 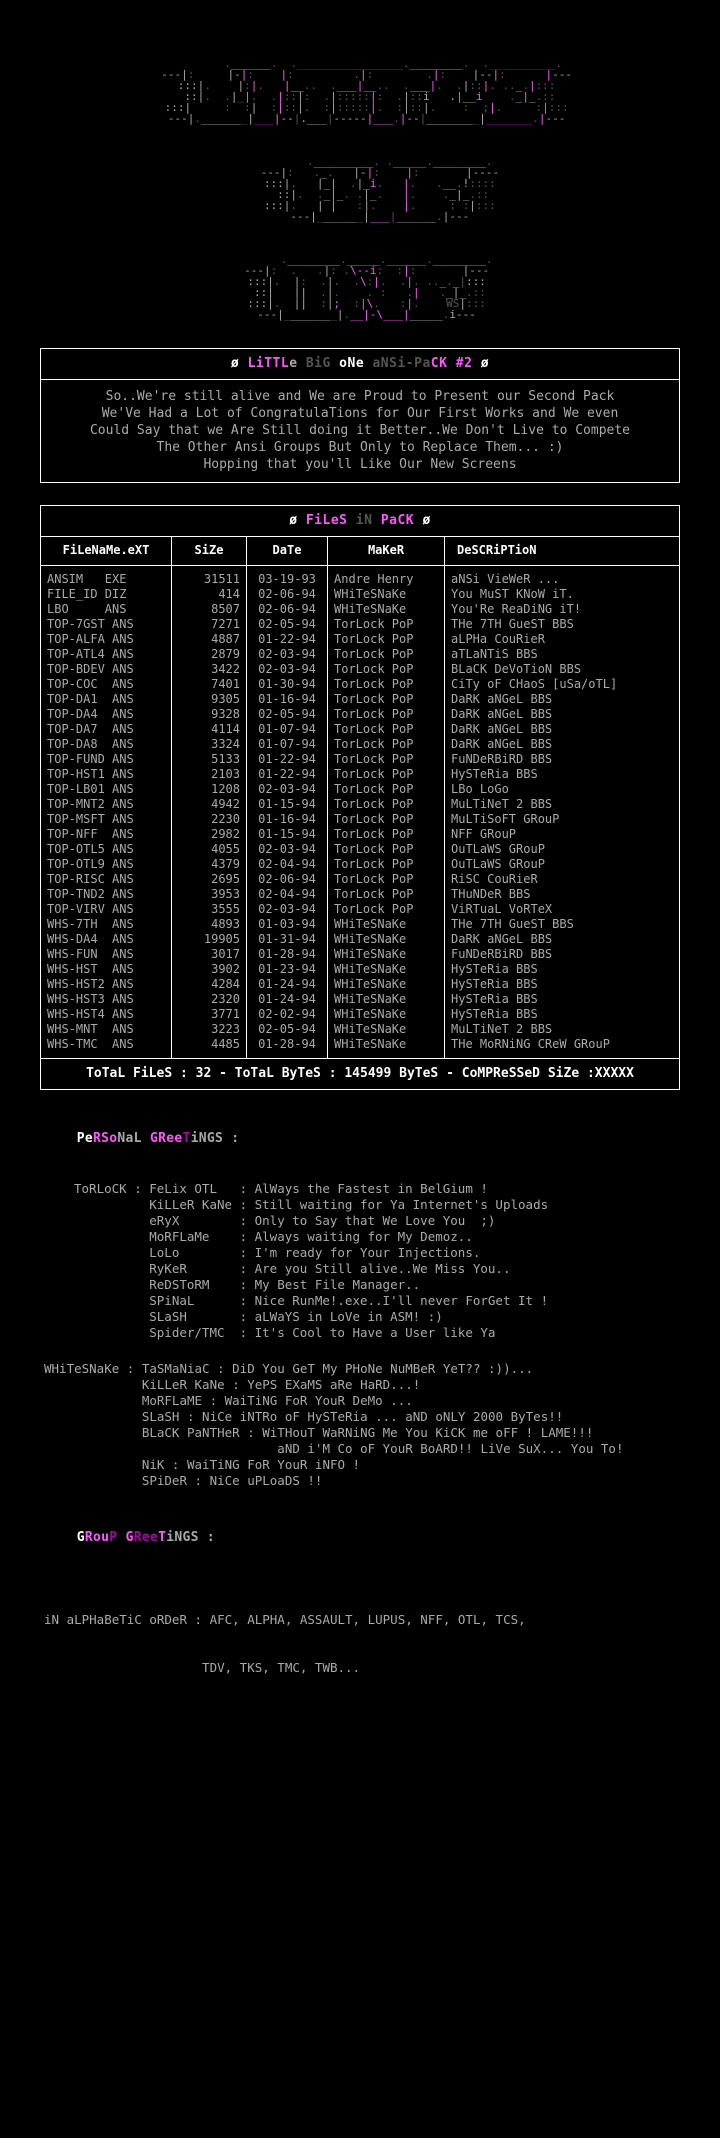 I want to click on greeting-line: eRyX : Only to Say that We Love You ;), so click(x=285, y=1220).